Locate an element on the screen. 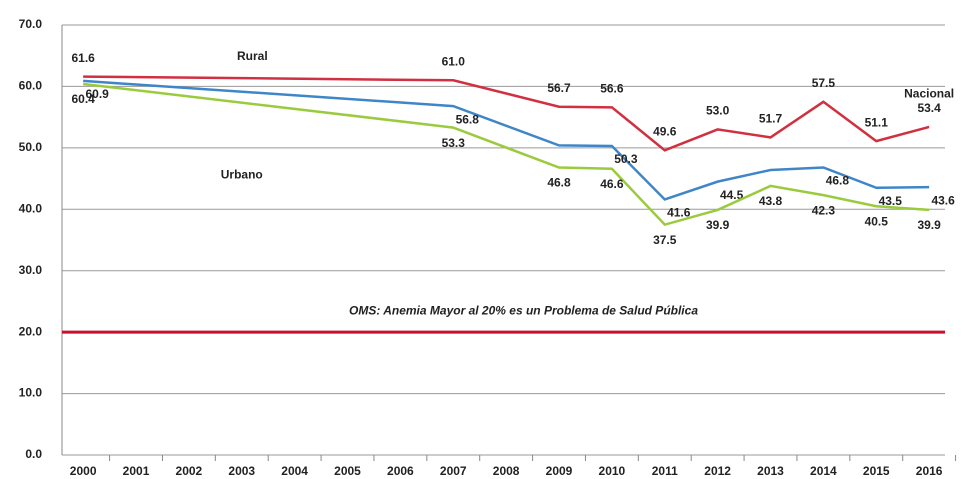 The image size is (965, 479). x-tick-label: 2001 is located at coordinates (136, 471).